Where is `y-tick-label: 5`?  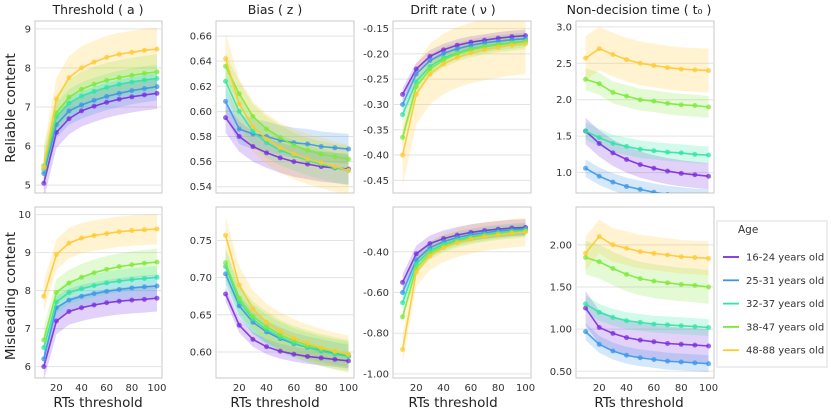
y-tick-label: 5 is located at coordinates (28, 186).